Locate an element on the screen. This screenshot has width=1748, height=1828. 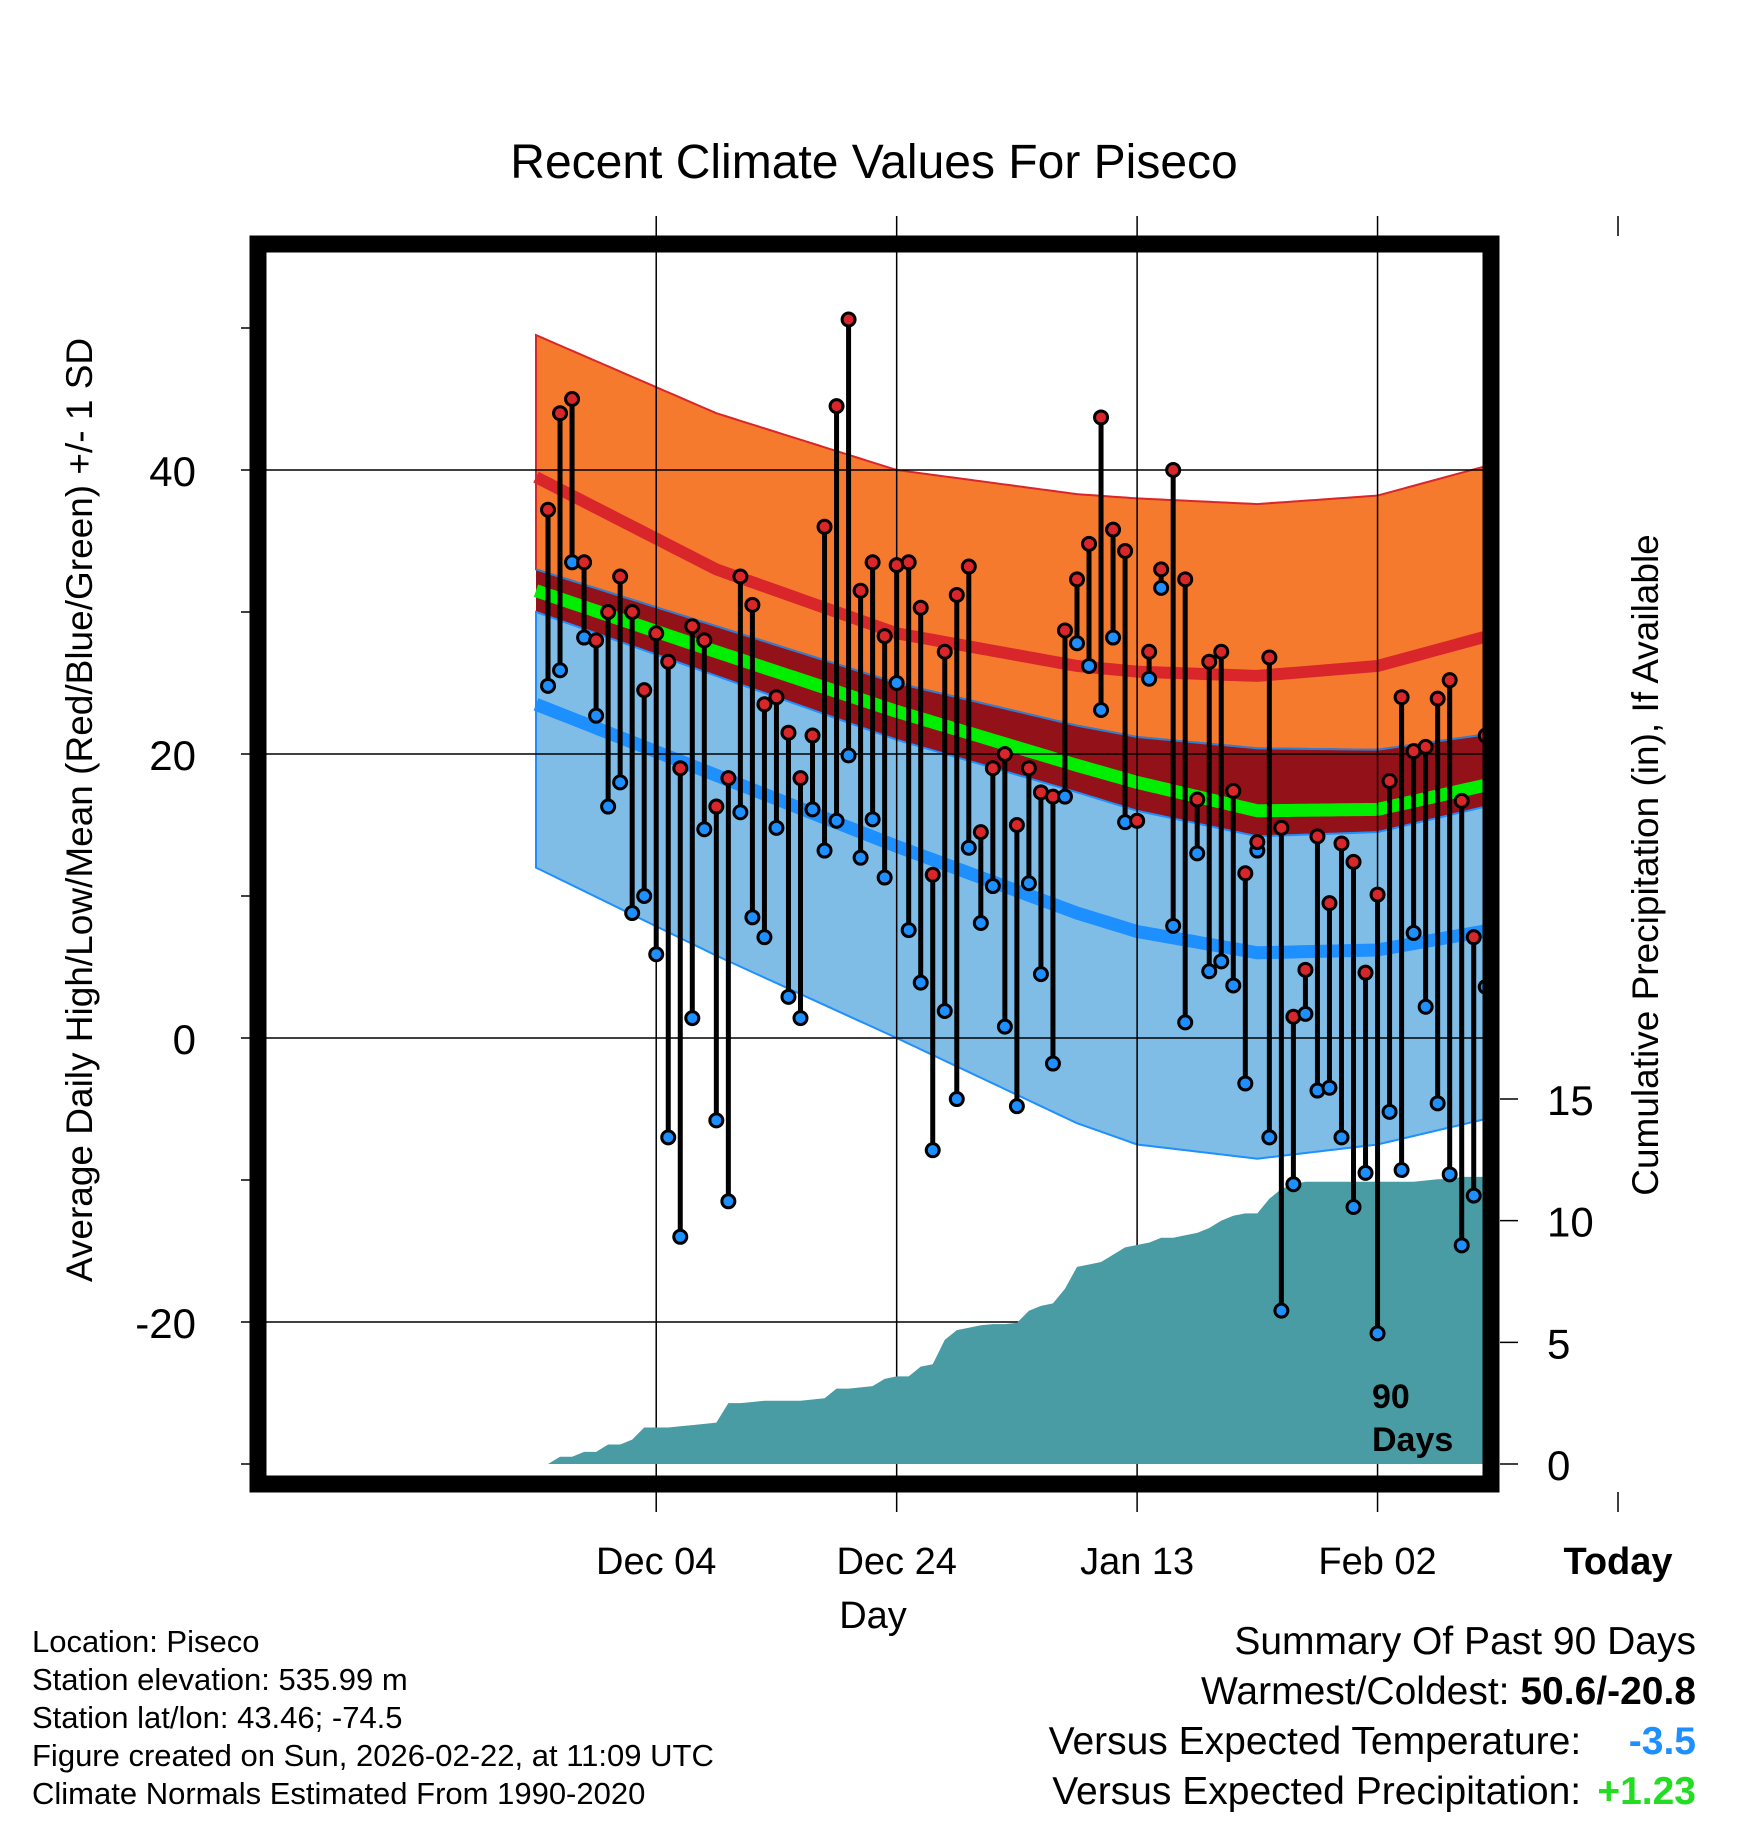
warmest-coldest-label: Warmest/Coldest: is located at coordinates (1355, 1691).